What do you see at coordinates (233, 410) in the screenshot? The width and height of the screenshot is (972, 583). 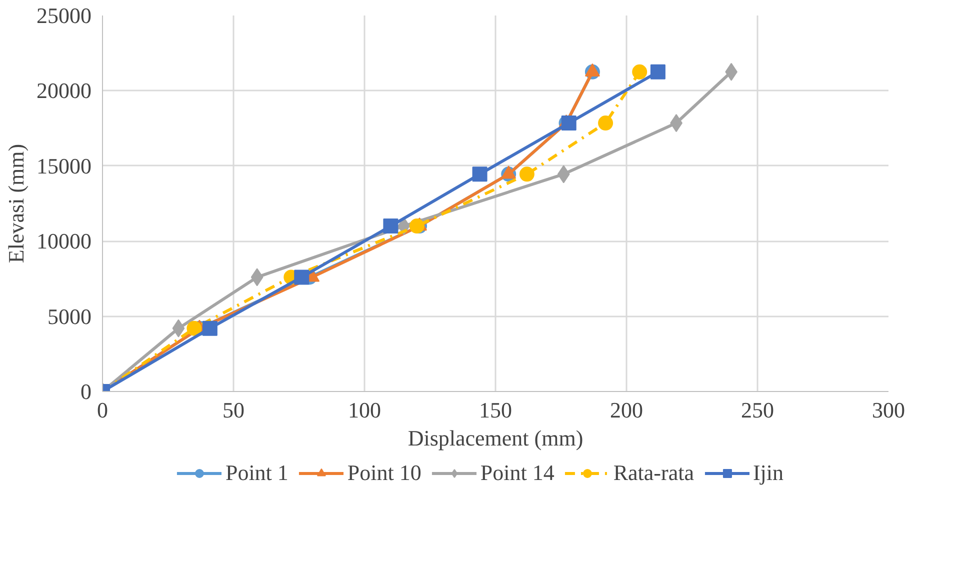 I see `x-tick-label: 50` at bounding box center [233, 410].